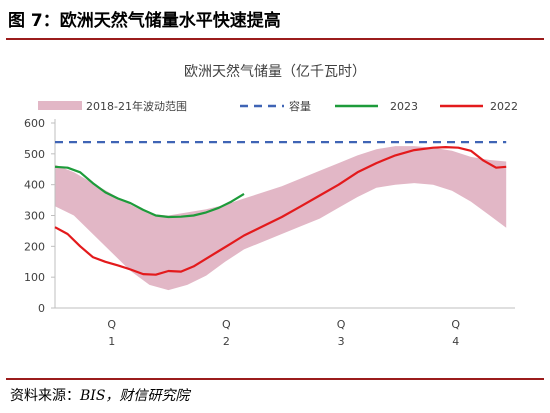  I want to click on legend: 2018-21年波动范围 容量 2023 2022, so click(278, 106).